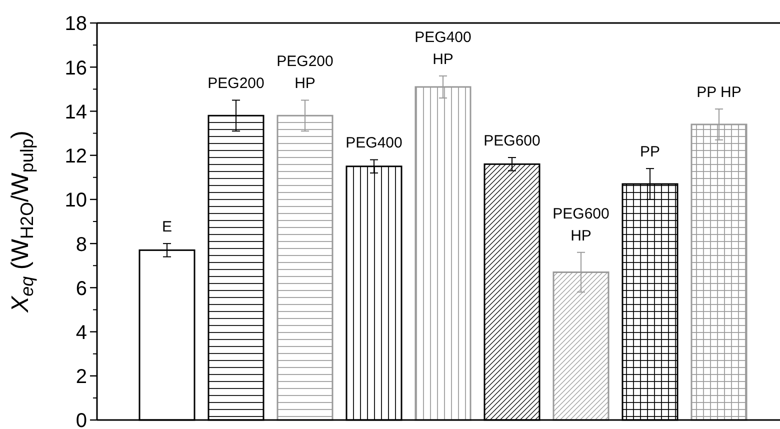  I want to click on y-tick-label: 6, so click(81, 289).